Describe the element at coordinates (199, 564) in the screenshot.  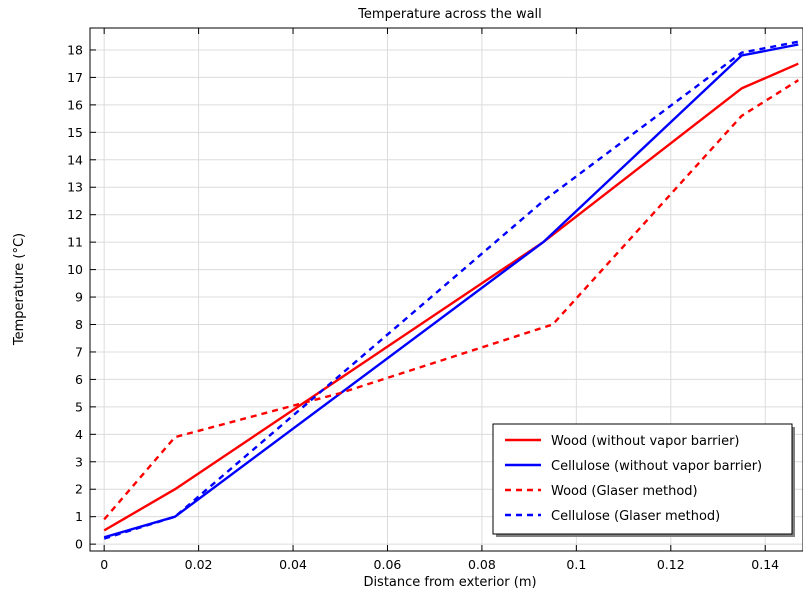
I see `x-tick-label: 0.02` at that location.